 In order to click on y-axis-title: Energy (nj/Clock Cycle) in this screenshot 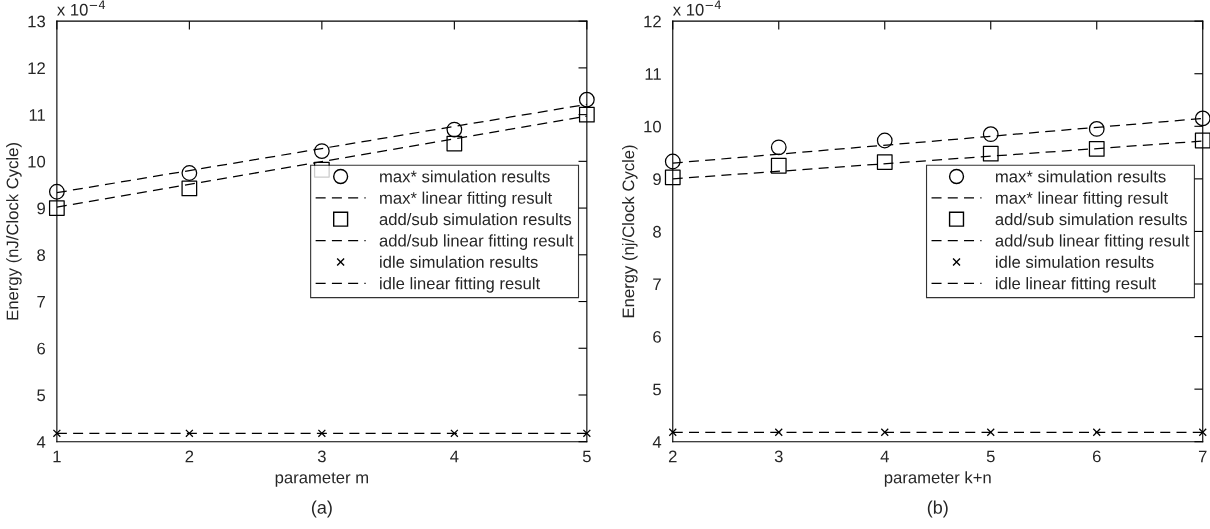, I will do `click(630, 231)`.